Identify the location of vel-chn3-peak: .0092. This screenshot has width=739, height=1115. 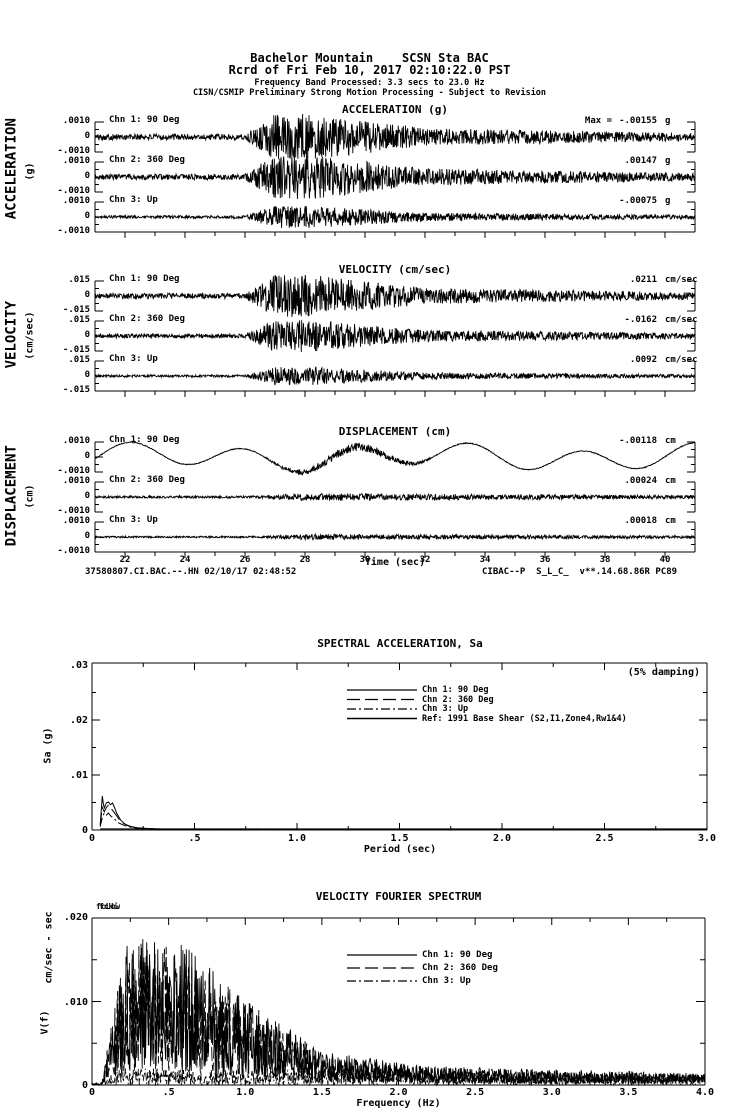
(643, 360).